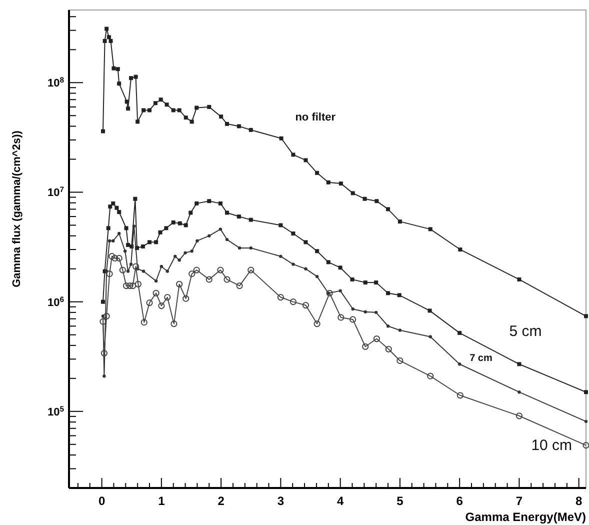 This screenshot has height=525, width=589. I want to click on series-label: 5 cm, so click(525, 331).